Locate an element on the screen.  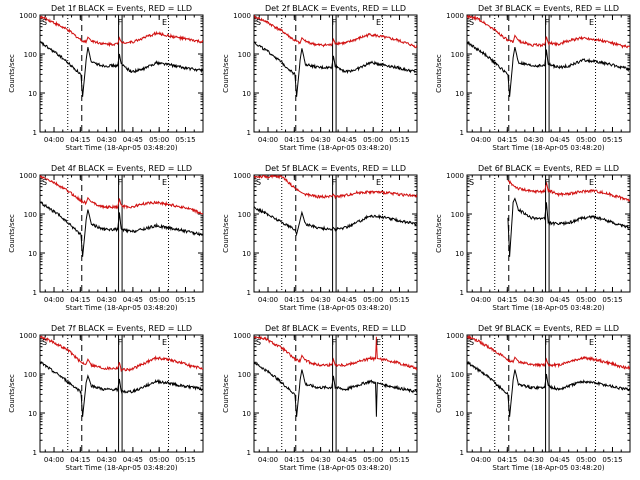
chart-title: Det 9f BLACK = Events, RED = LLD is located at coordinates (548, 328).